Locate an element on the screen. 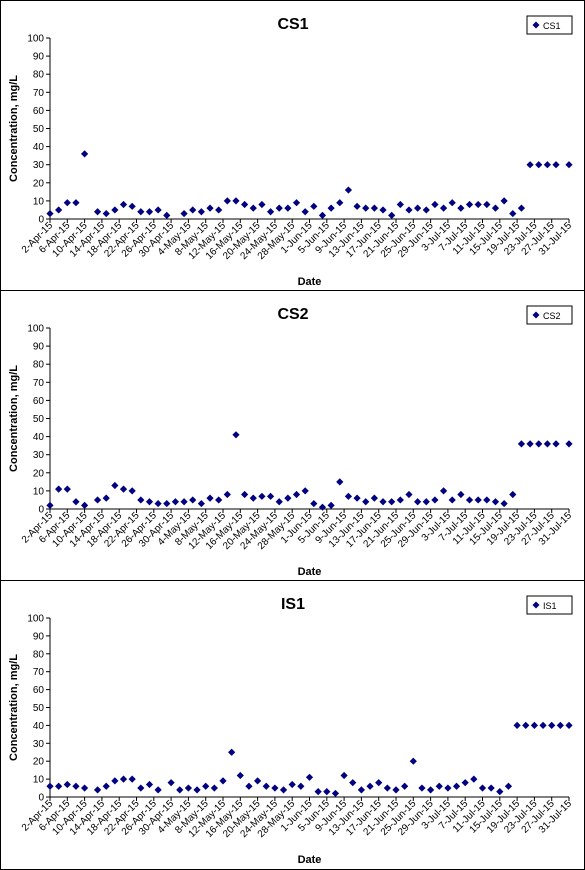  legend: IS1 is located at coordinates (549, 605).